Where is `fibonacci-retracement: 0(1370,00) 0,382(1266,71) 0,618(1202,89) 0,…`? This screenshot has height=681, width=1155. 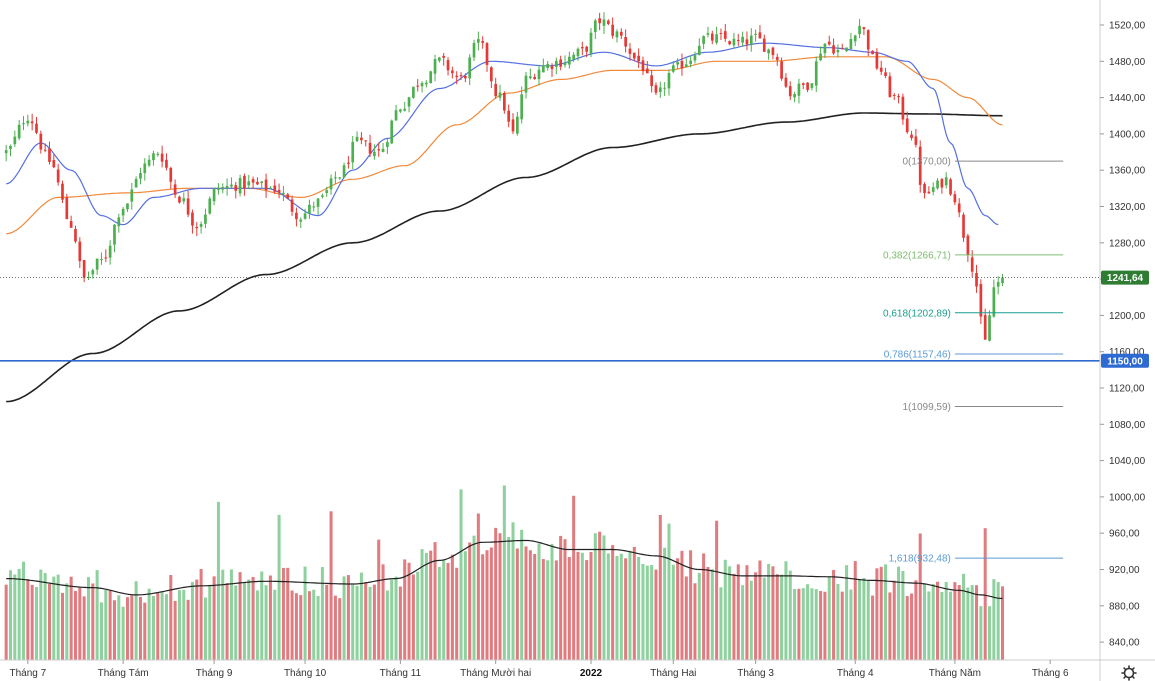
fibonacci-retracement: 0(1370,00) 0,382(1266,71) 0,618(1202,89) 0,… is located at coordinates (973, 361).